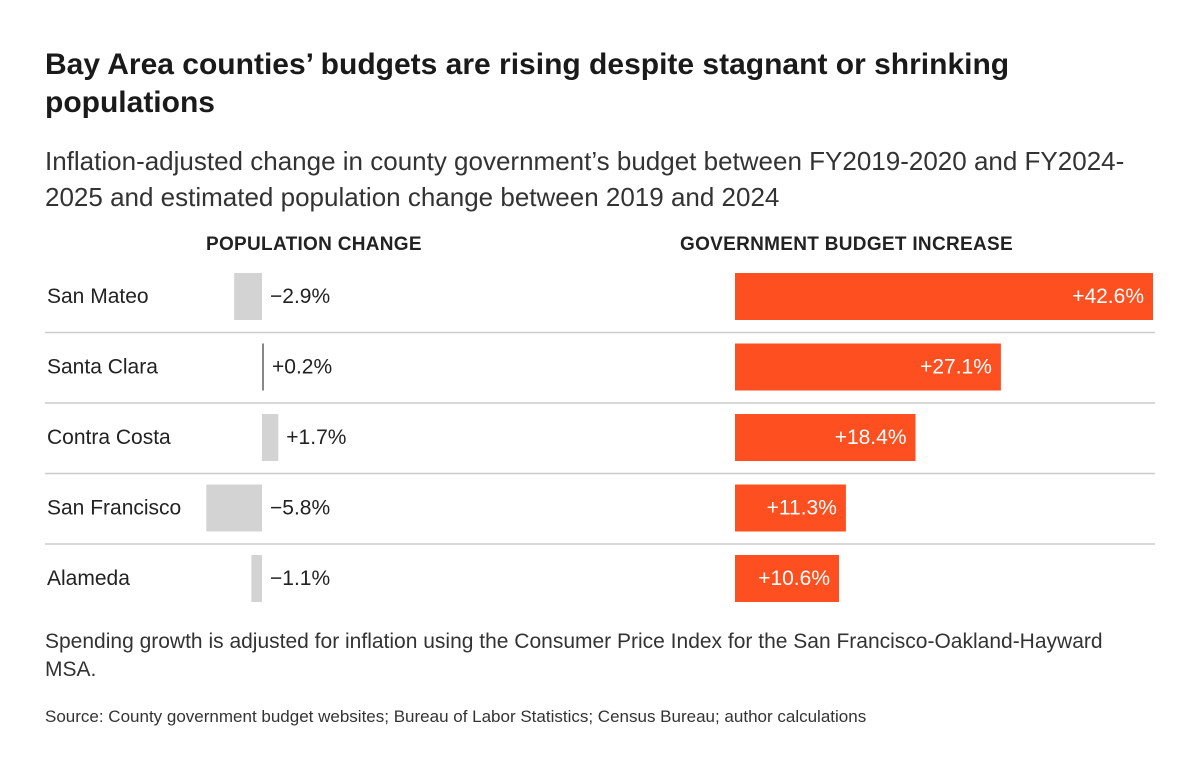 The width and height of the screenshot is (1200, 775). What do you see at coordinates (314, 244) in the screenshot?
I see `population-column-header: POPULATION CHANGE` at bounding box center [314, 244].